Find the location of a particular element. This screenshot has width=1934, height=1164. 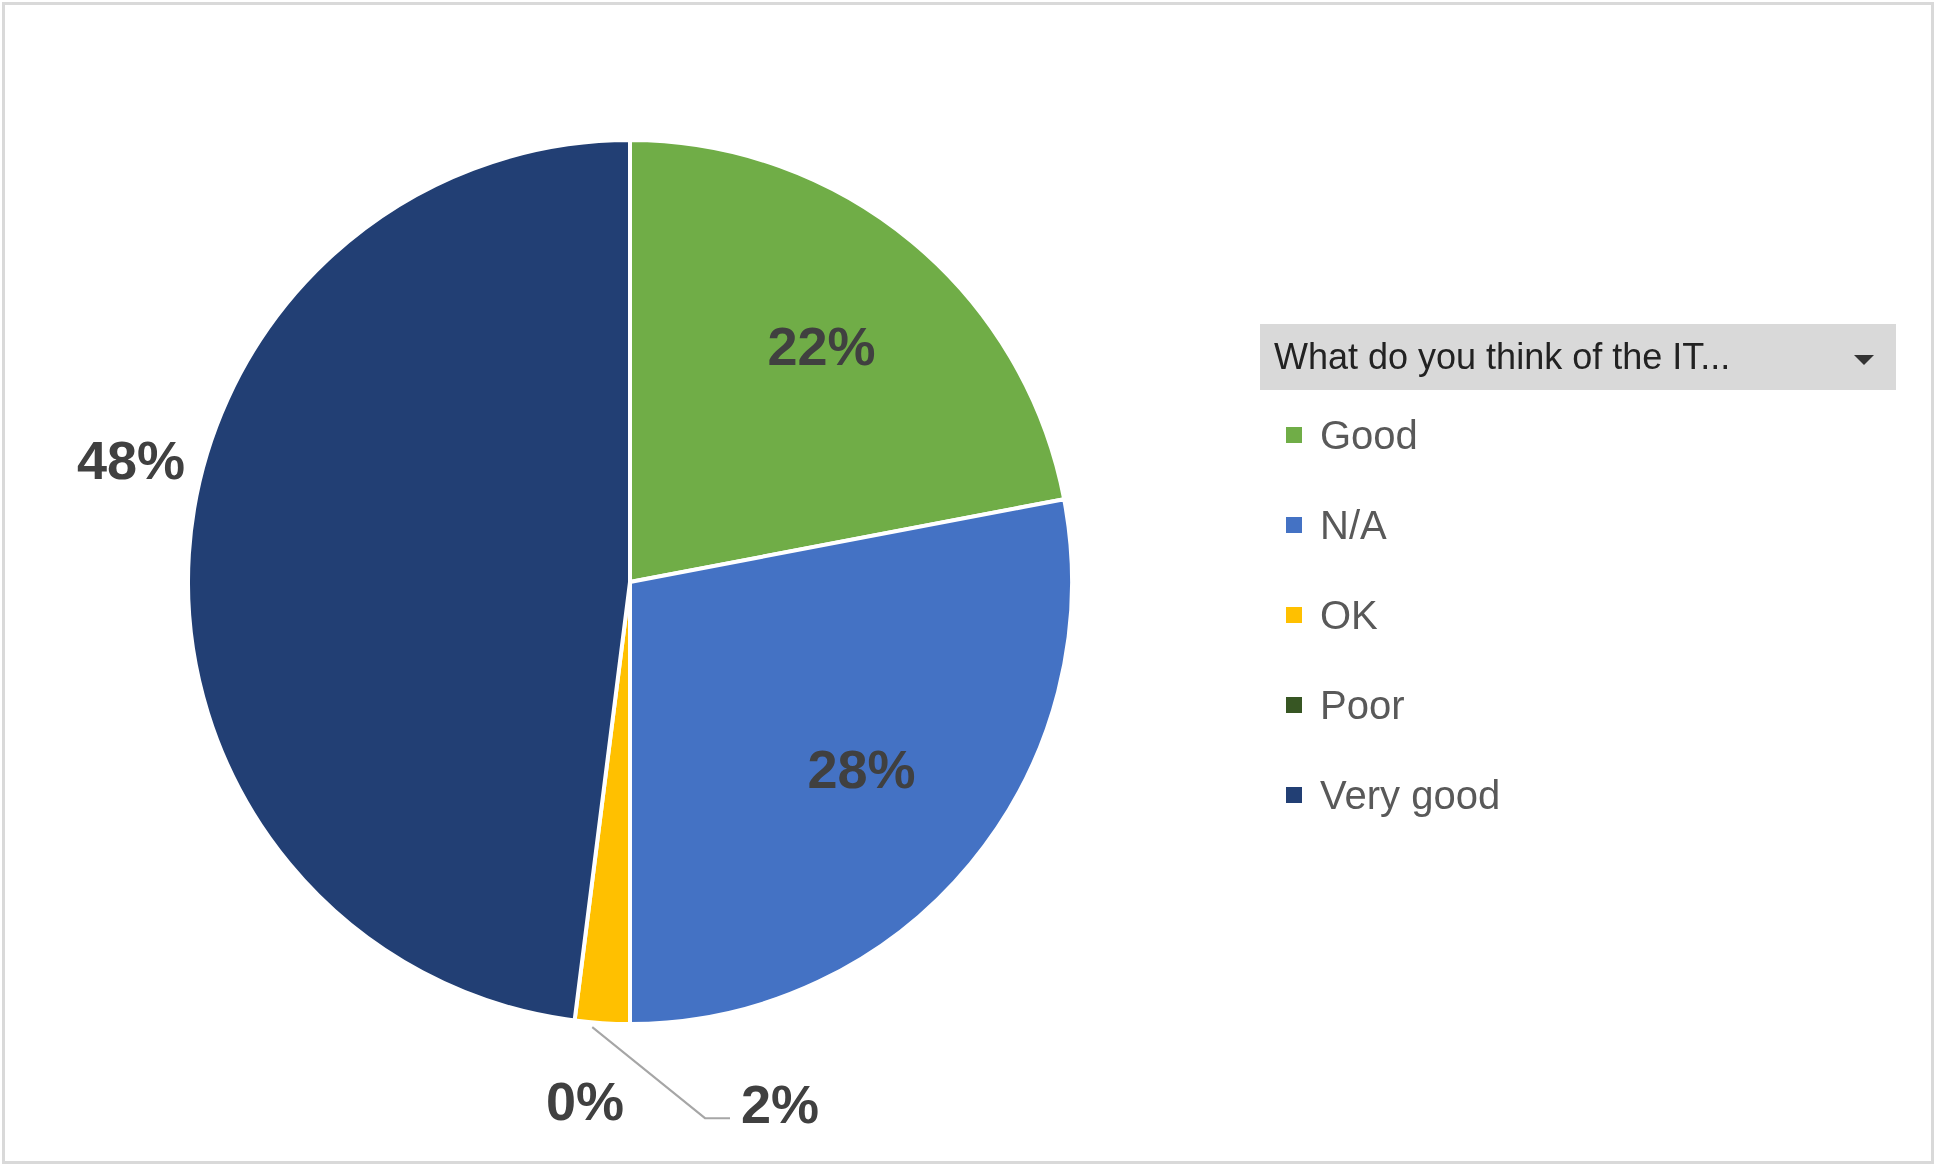

legend-label: N/A is located at coordinates (1353, 525).